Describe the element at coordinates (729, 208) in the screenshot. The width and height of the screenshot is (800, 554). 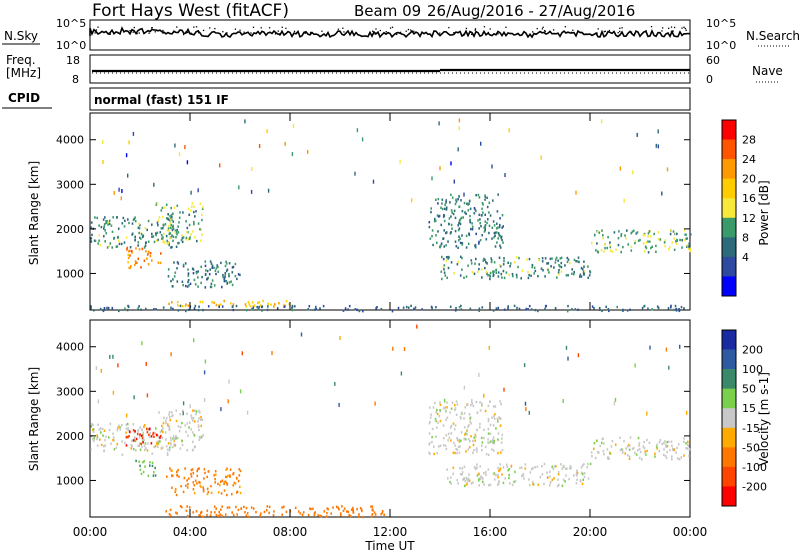
I see `colorbar-frame` at that location.